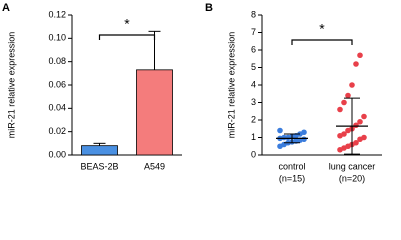 Image resolution: width=401 pixels, height=240 pixels. Describe the element at coordinates (99, 166) in the screenshot. I see `x-tick-label: BEAS-2B` at that location.